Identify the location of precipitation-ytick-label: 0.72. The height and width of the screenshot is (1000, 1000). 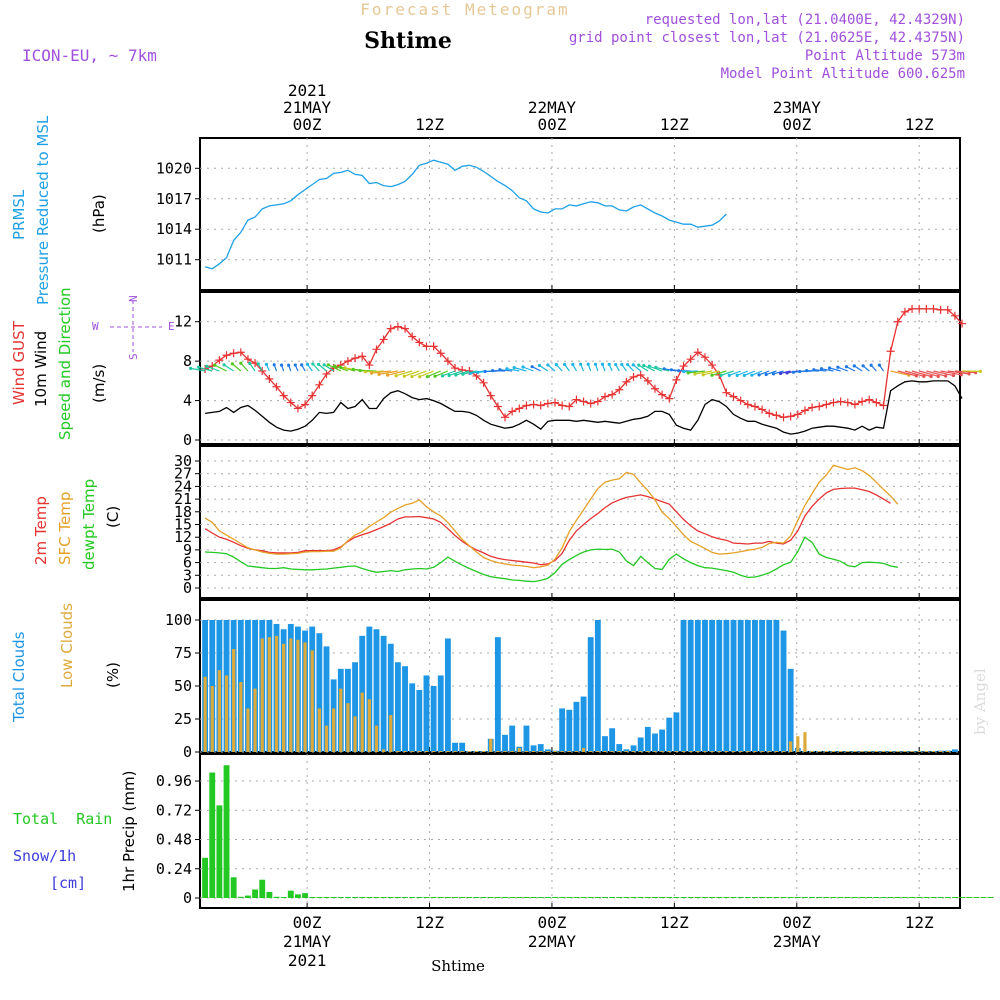
(174, 810).